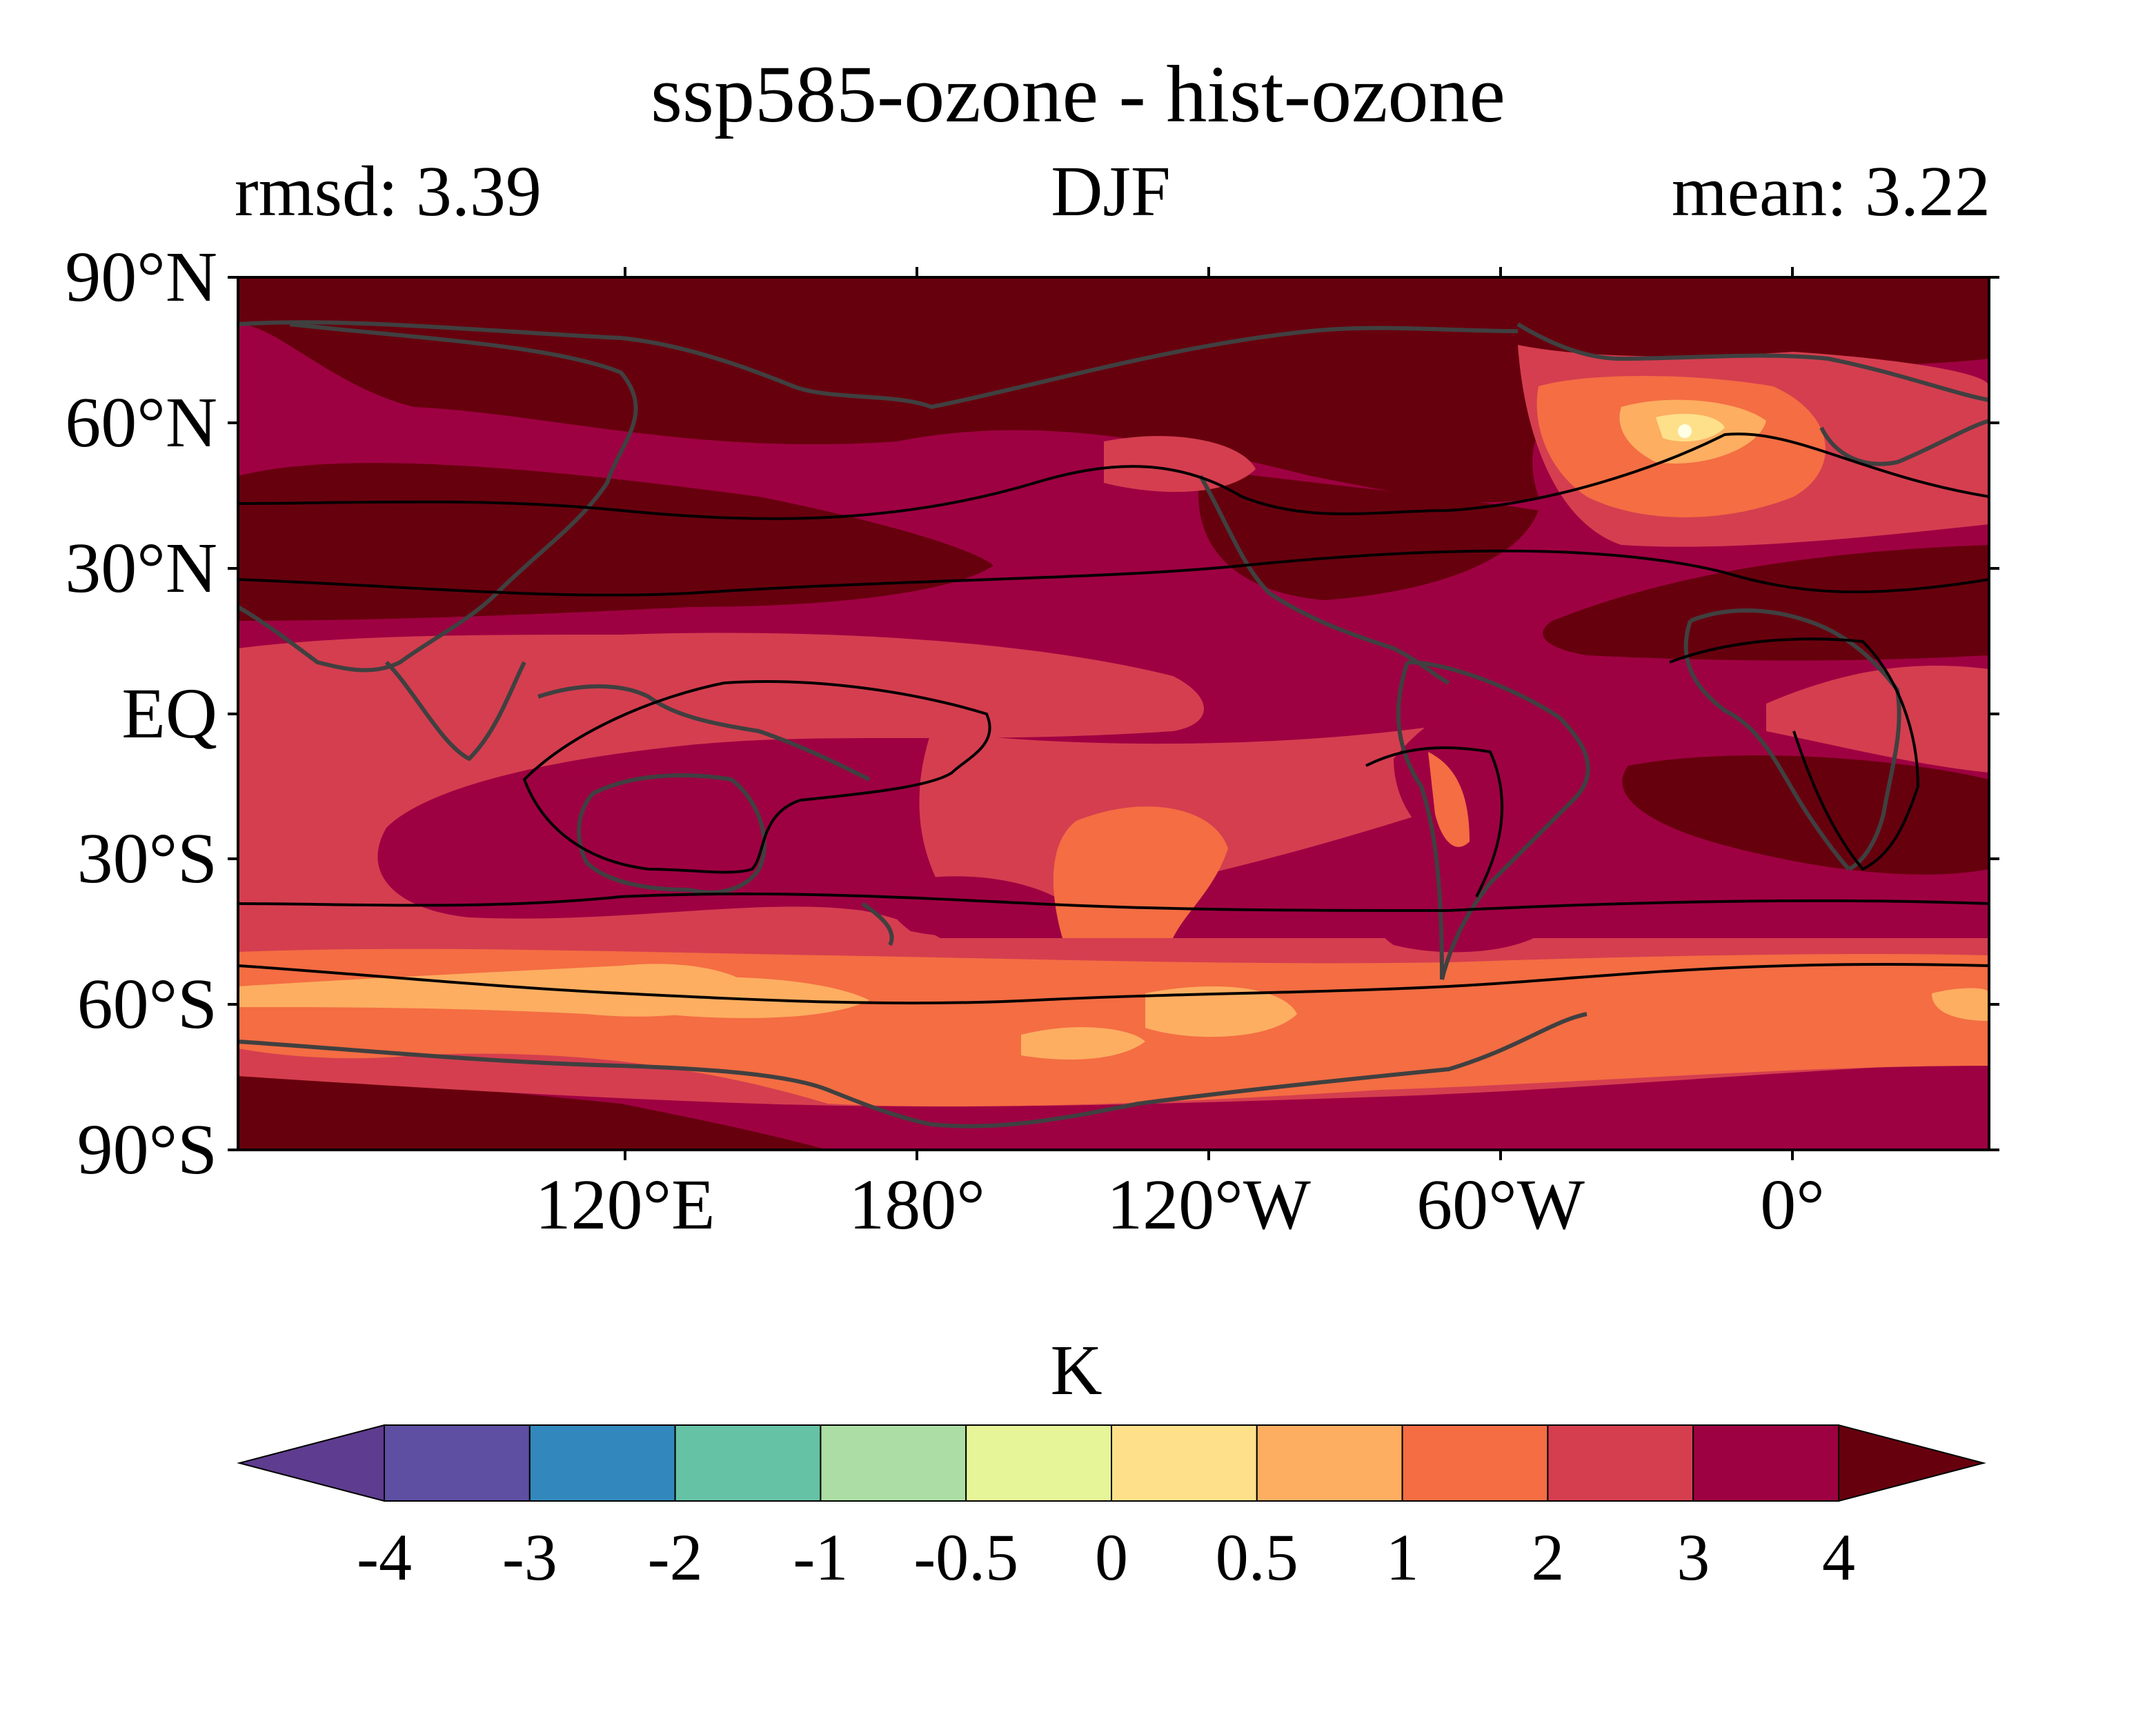 Image resolution: width=2156 pixels, height=1710 pixels. I want to click on colorbar-tick-label: 3, so click(1693, 1557).